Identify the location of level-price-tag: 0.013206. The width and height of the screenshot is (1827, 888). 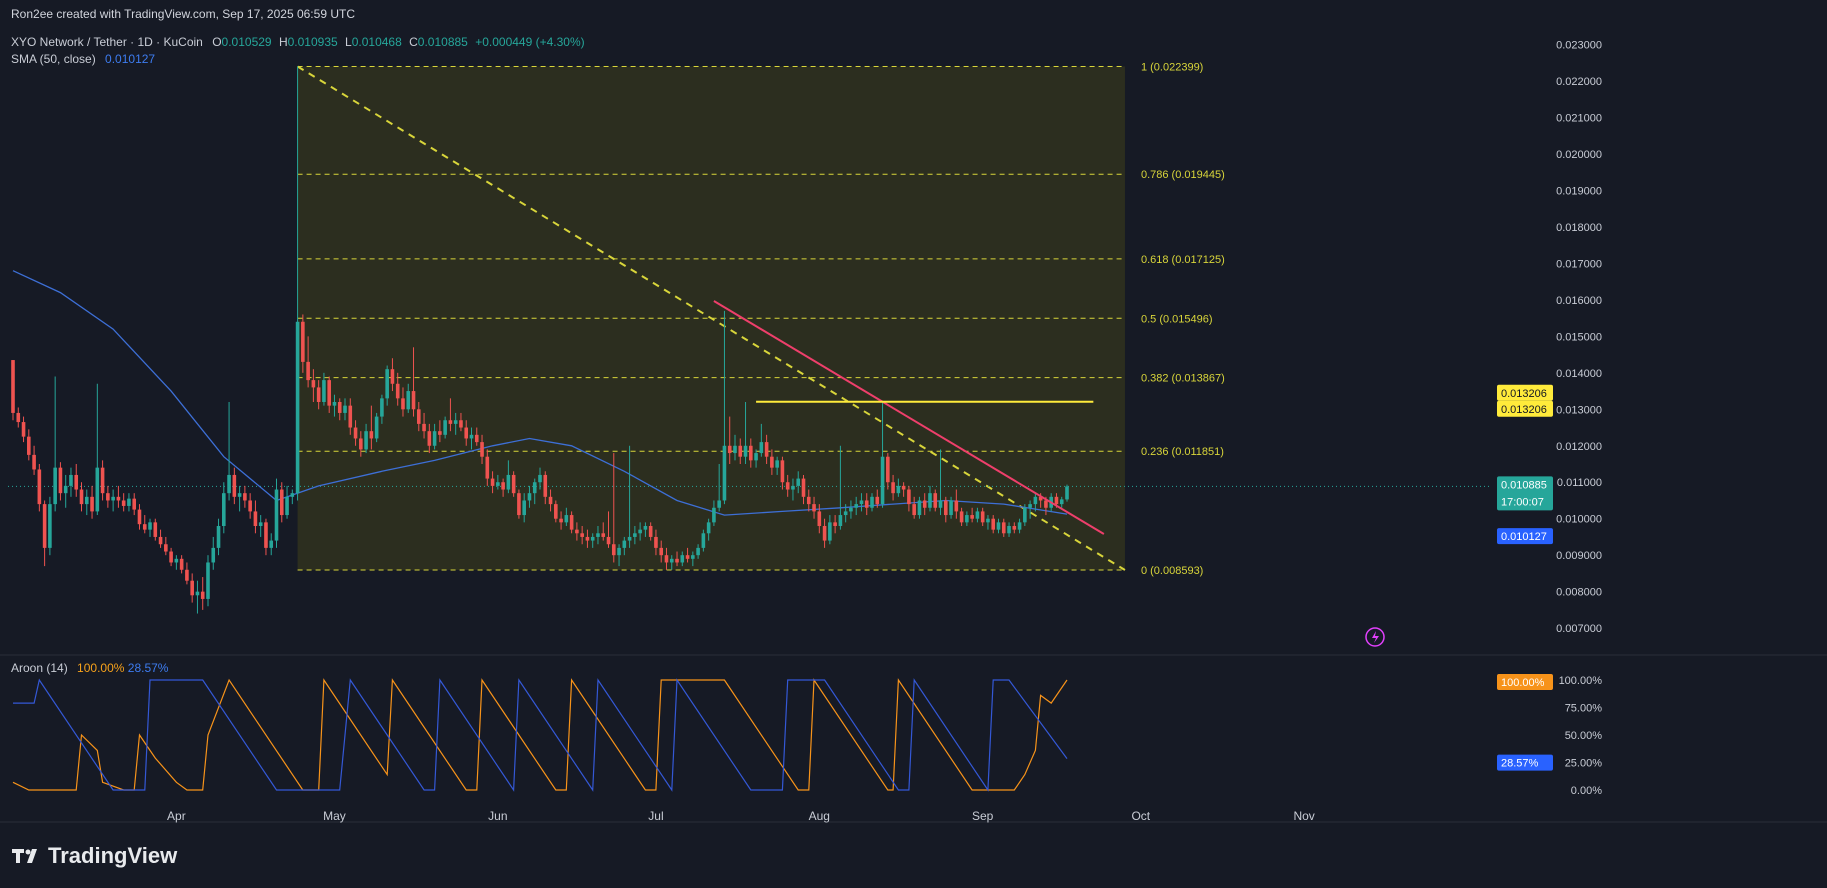
(1524, 410).